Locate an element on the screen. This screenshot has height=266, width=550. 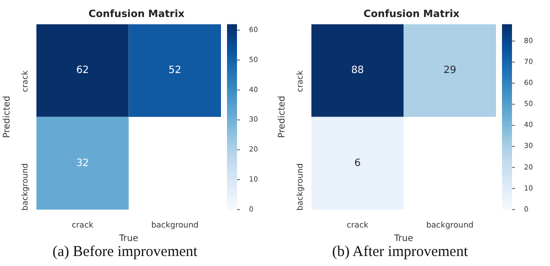
data-label: 88 is located at coordinates (357, 70).